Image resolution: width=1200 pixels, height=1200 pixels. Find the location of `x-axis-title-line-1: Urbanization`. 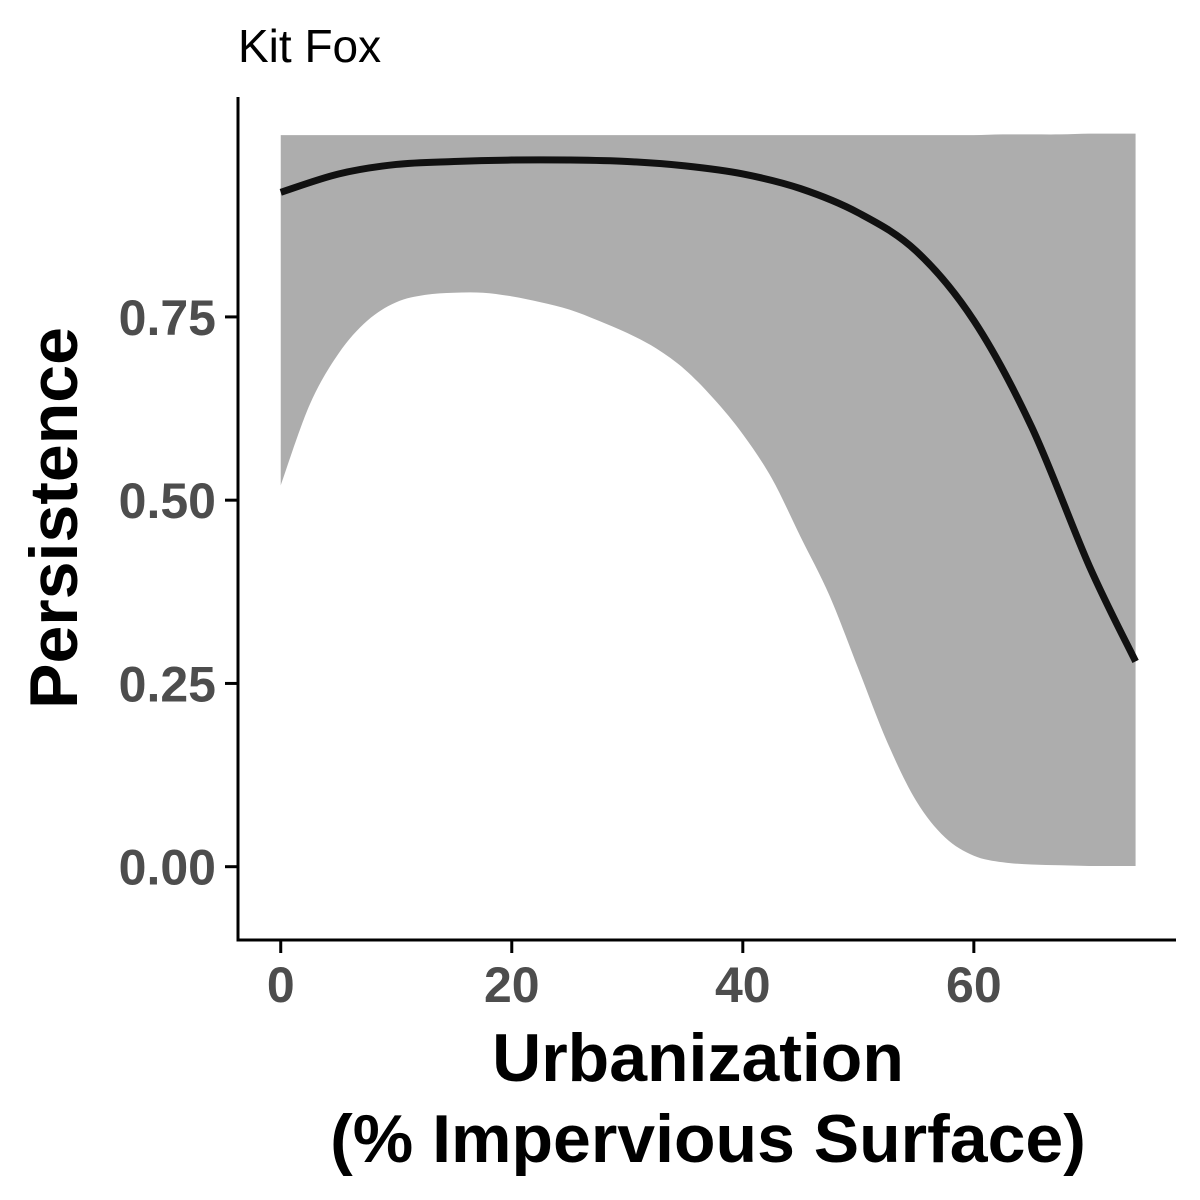

x-axis-title-line-1: Urbanization is located at coordinates (698, 1058).